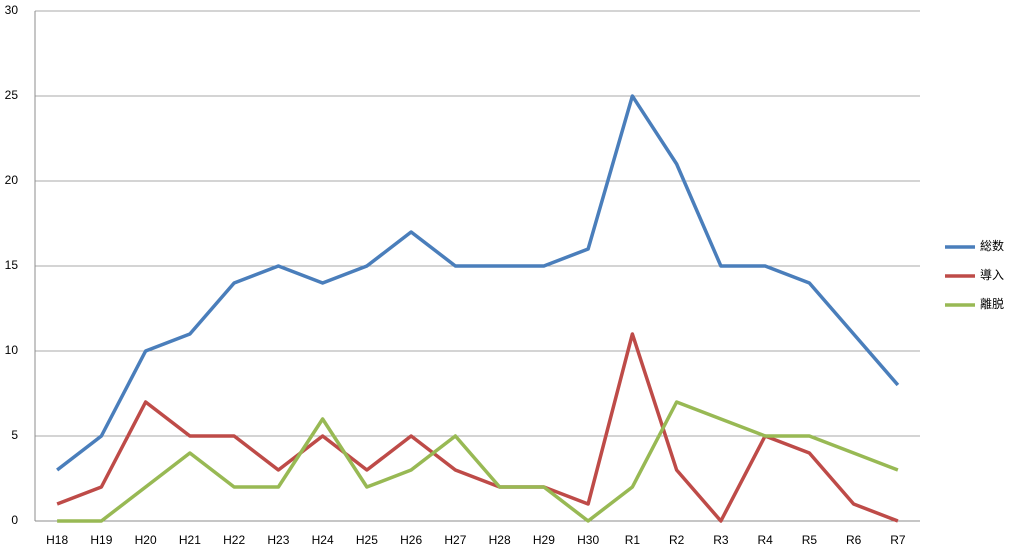 The image size is (1024, 555). Describe the element at coordinates (810, 540) in the screenshot. I see `x-tick-label: R5` at that location.